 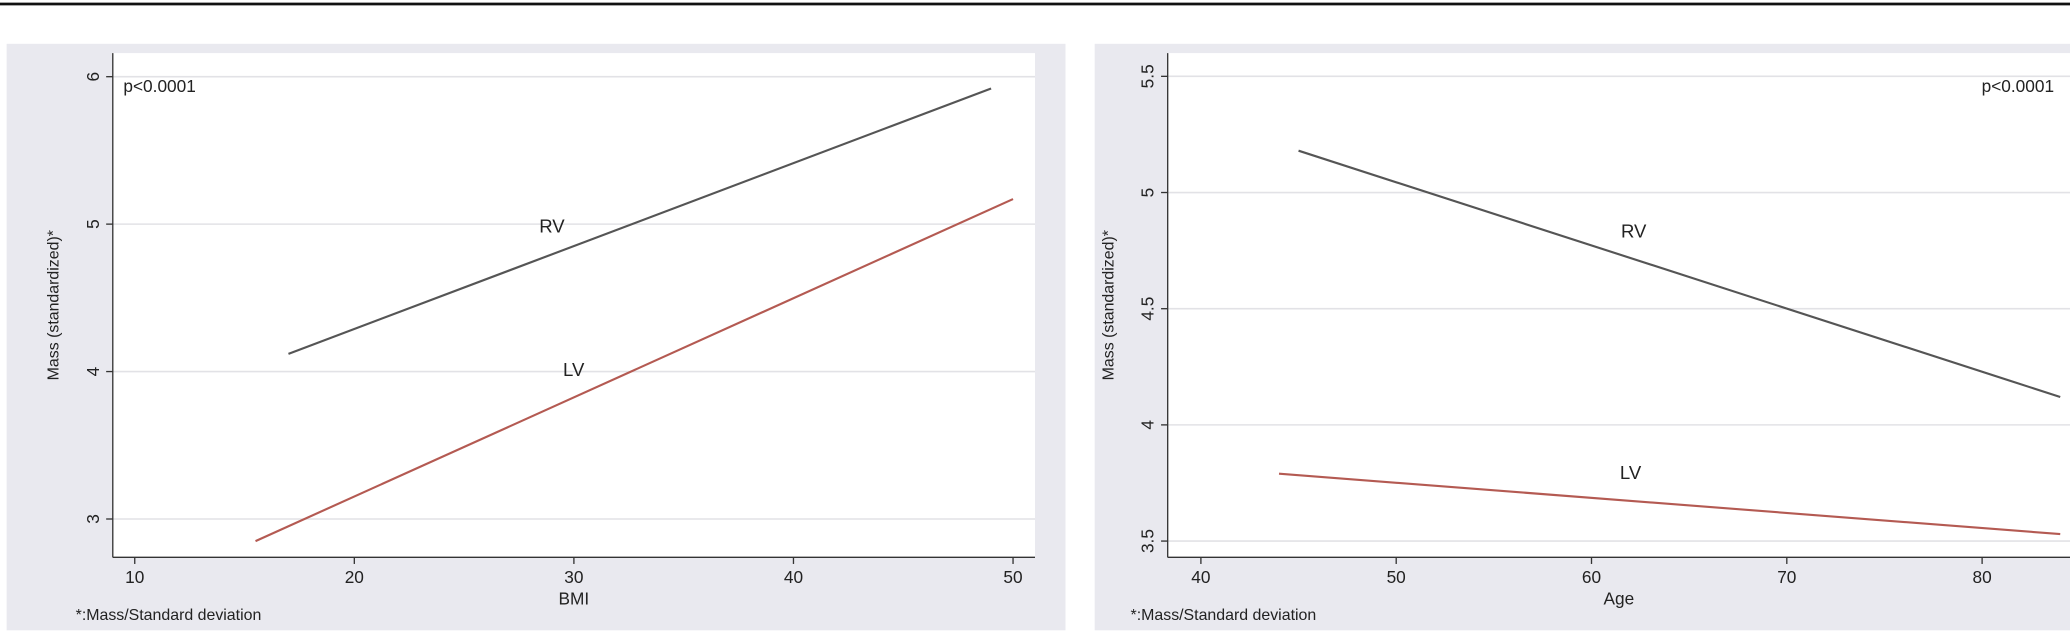 I want to click on x-tick-label: 80, so click(x=1982, y=577).